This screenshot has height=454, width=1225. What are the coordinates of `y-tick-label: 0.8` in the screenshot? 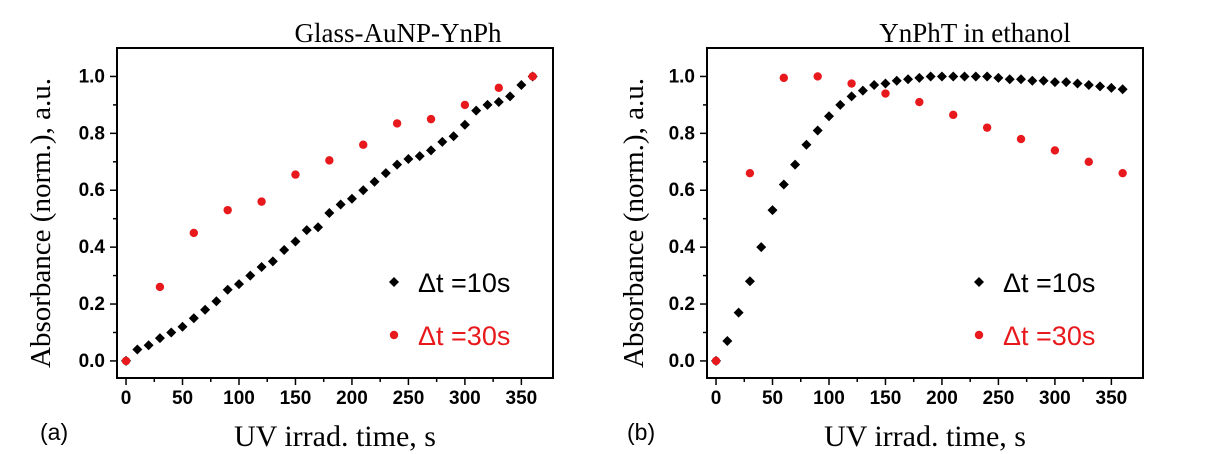 It's located at (682, 133).